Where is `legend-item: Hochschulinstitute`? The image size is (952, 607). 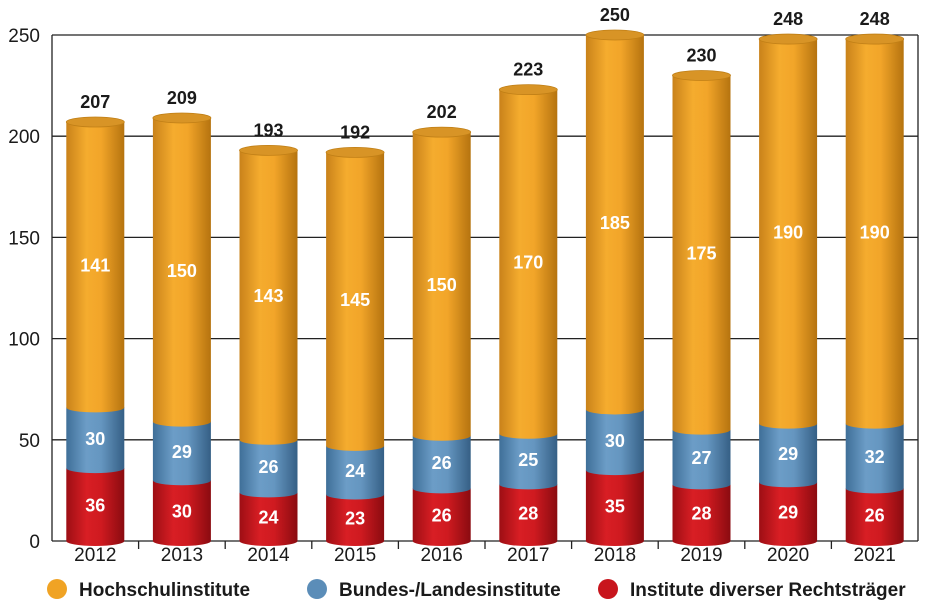
legend-item: Hochschulinstitute is located at coordinates (148, 590).